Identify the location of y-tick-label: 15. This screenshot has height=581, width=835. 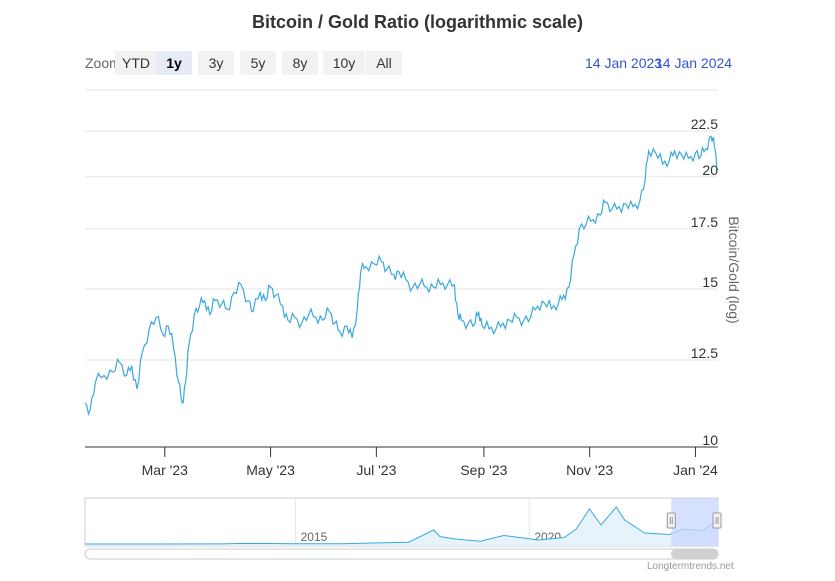
(710, 282).